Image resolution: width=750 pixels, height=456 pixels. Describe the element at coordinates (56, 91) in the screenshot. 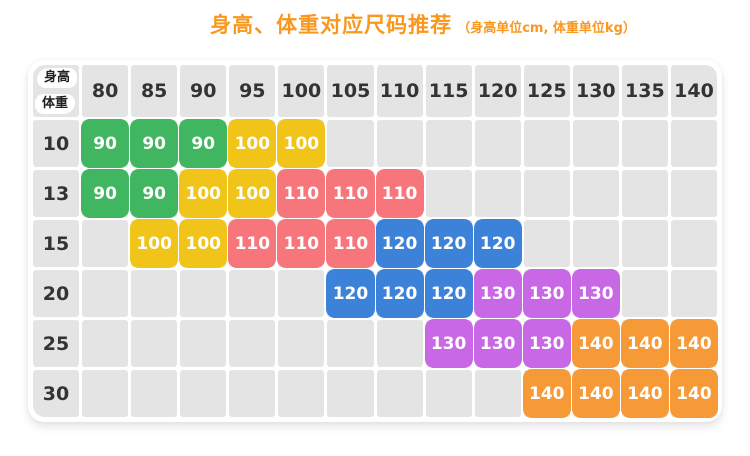

I see `corner-cell: 身高 体重` at that location.